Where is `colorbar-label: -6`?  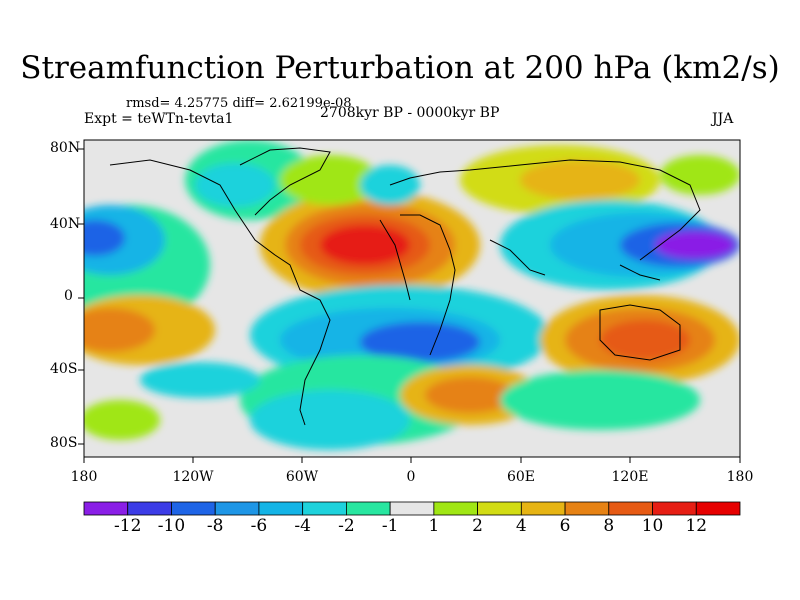
colorbar-label: -6 is located at coordinates (259, 526).